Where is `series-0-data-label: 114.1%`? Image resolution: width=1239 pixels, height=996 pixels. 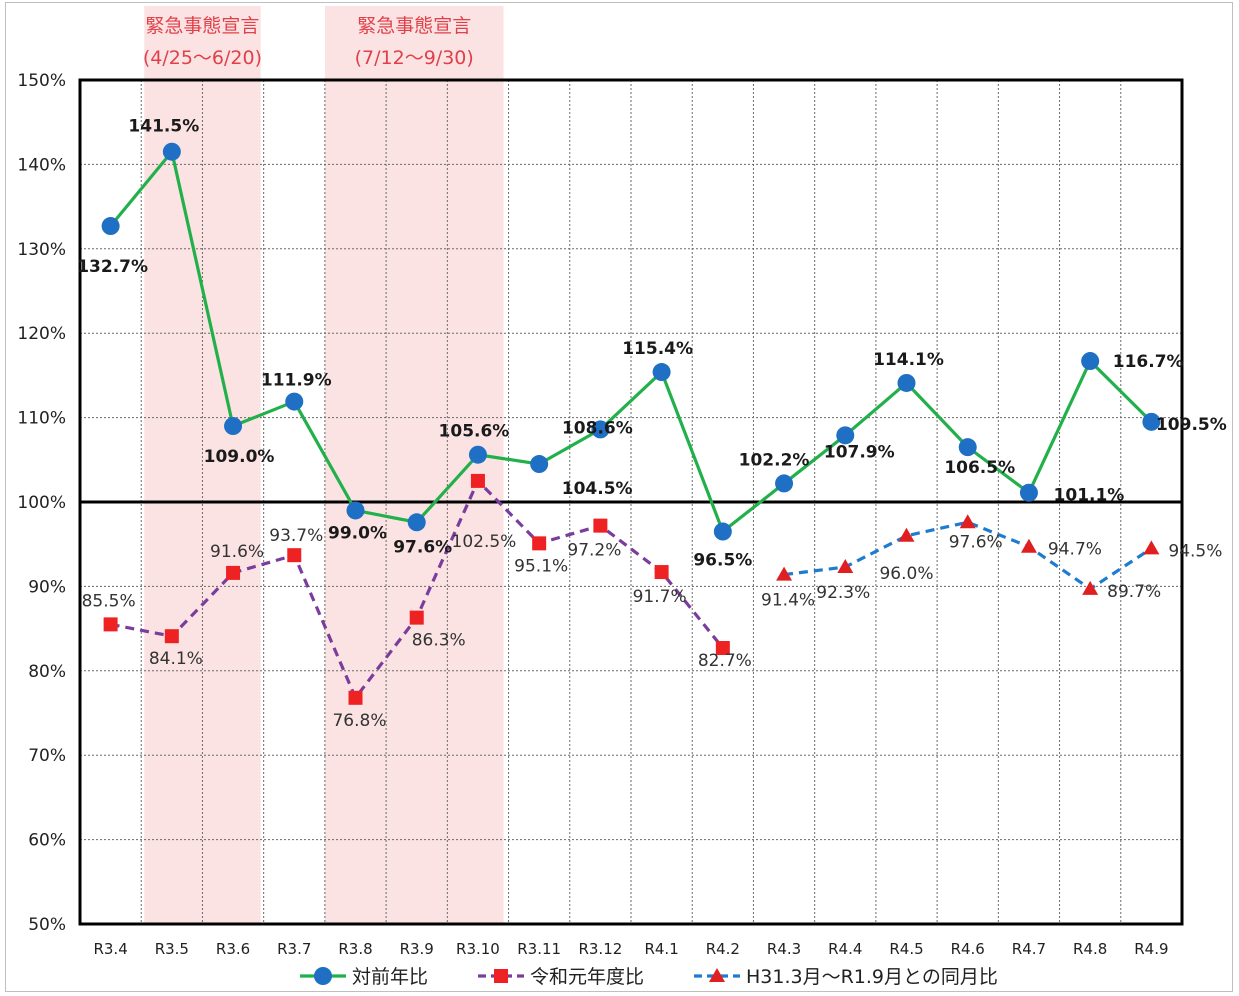 series-0-data-label: 114.1% is located at coordinates (908, 360).